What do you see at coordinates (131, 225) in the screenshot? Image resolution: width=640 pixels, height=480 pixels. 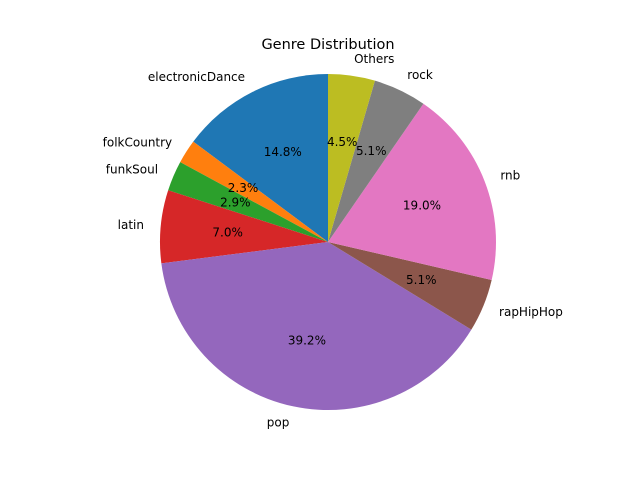 I see `slice-label-latin: latin` at bounding box center [131, 225].